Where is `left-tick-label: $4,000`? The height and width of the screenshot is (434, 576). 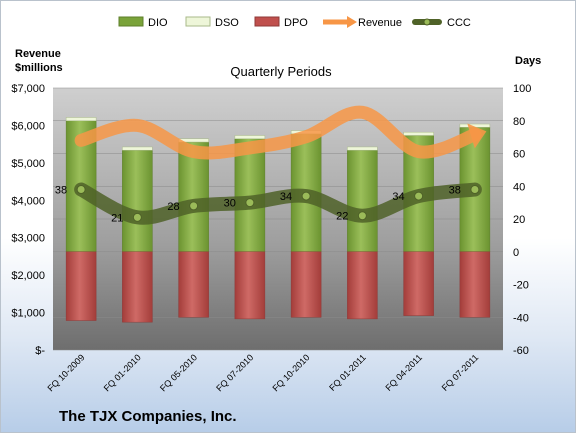 left-tick-label: $4,000 is located at coordinates (28, 201).